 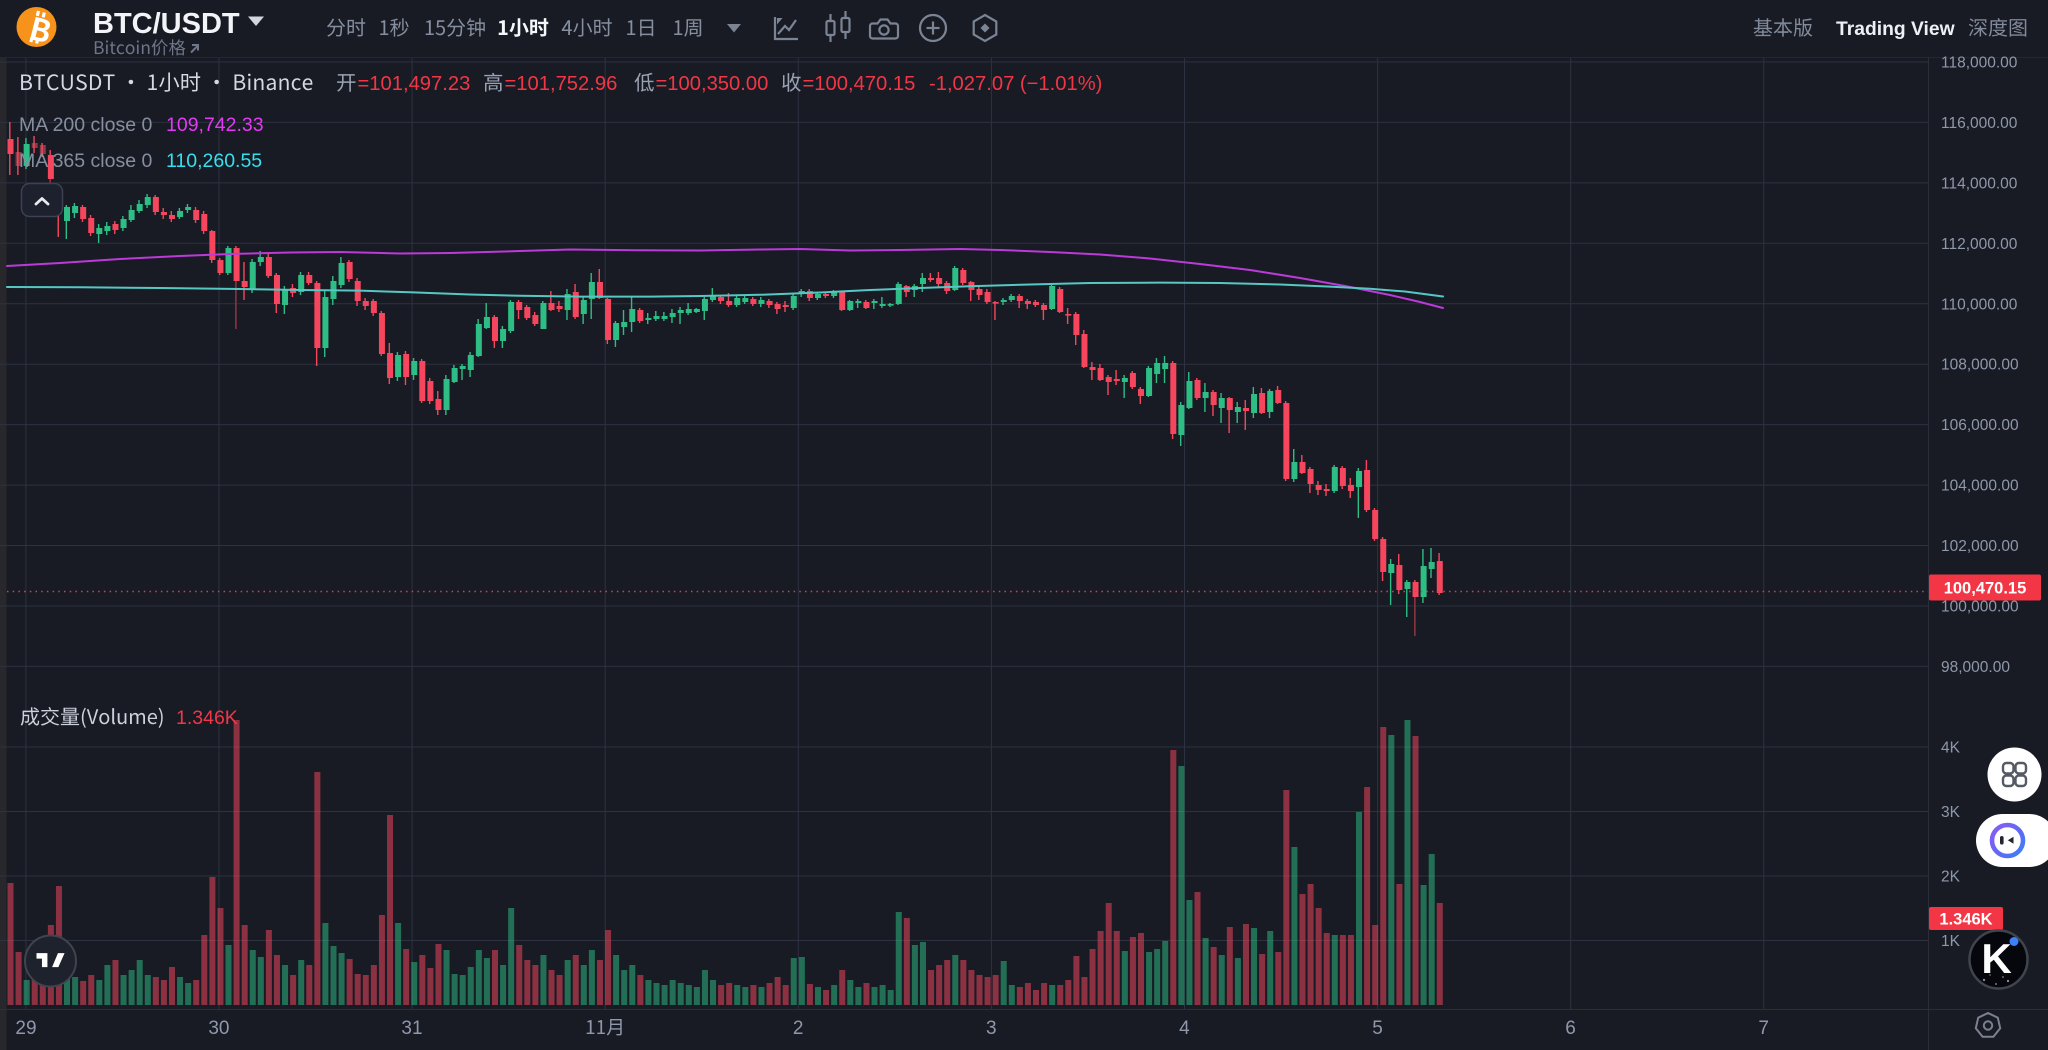 What do you see at coordinates (85, 161) in the screenshot?
I see `svg-text: MA 365 close 0` at bounding box center [85, 161].